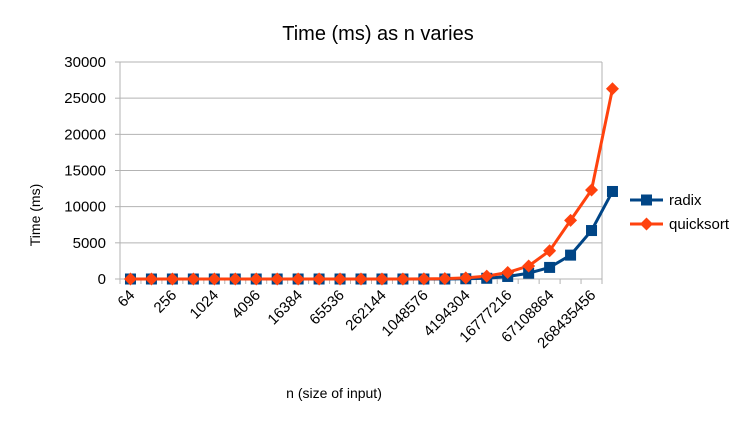  I want to click on y-tick-label: 30000, so click(85, 62).